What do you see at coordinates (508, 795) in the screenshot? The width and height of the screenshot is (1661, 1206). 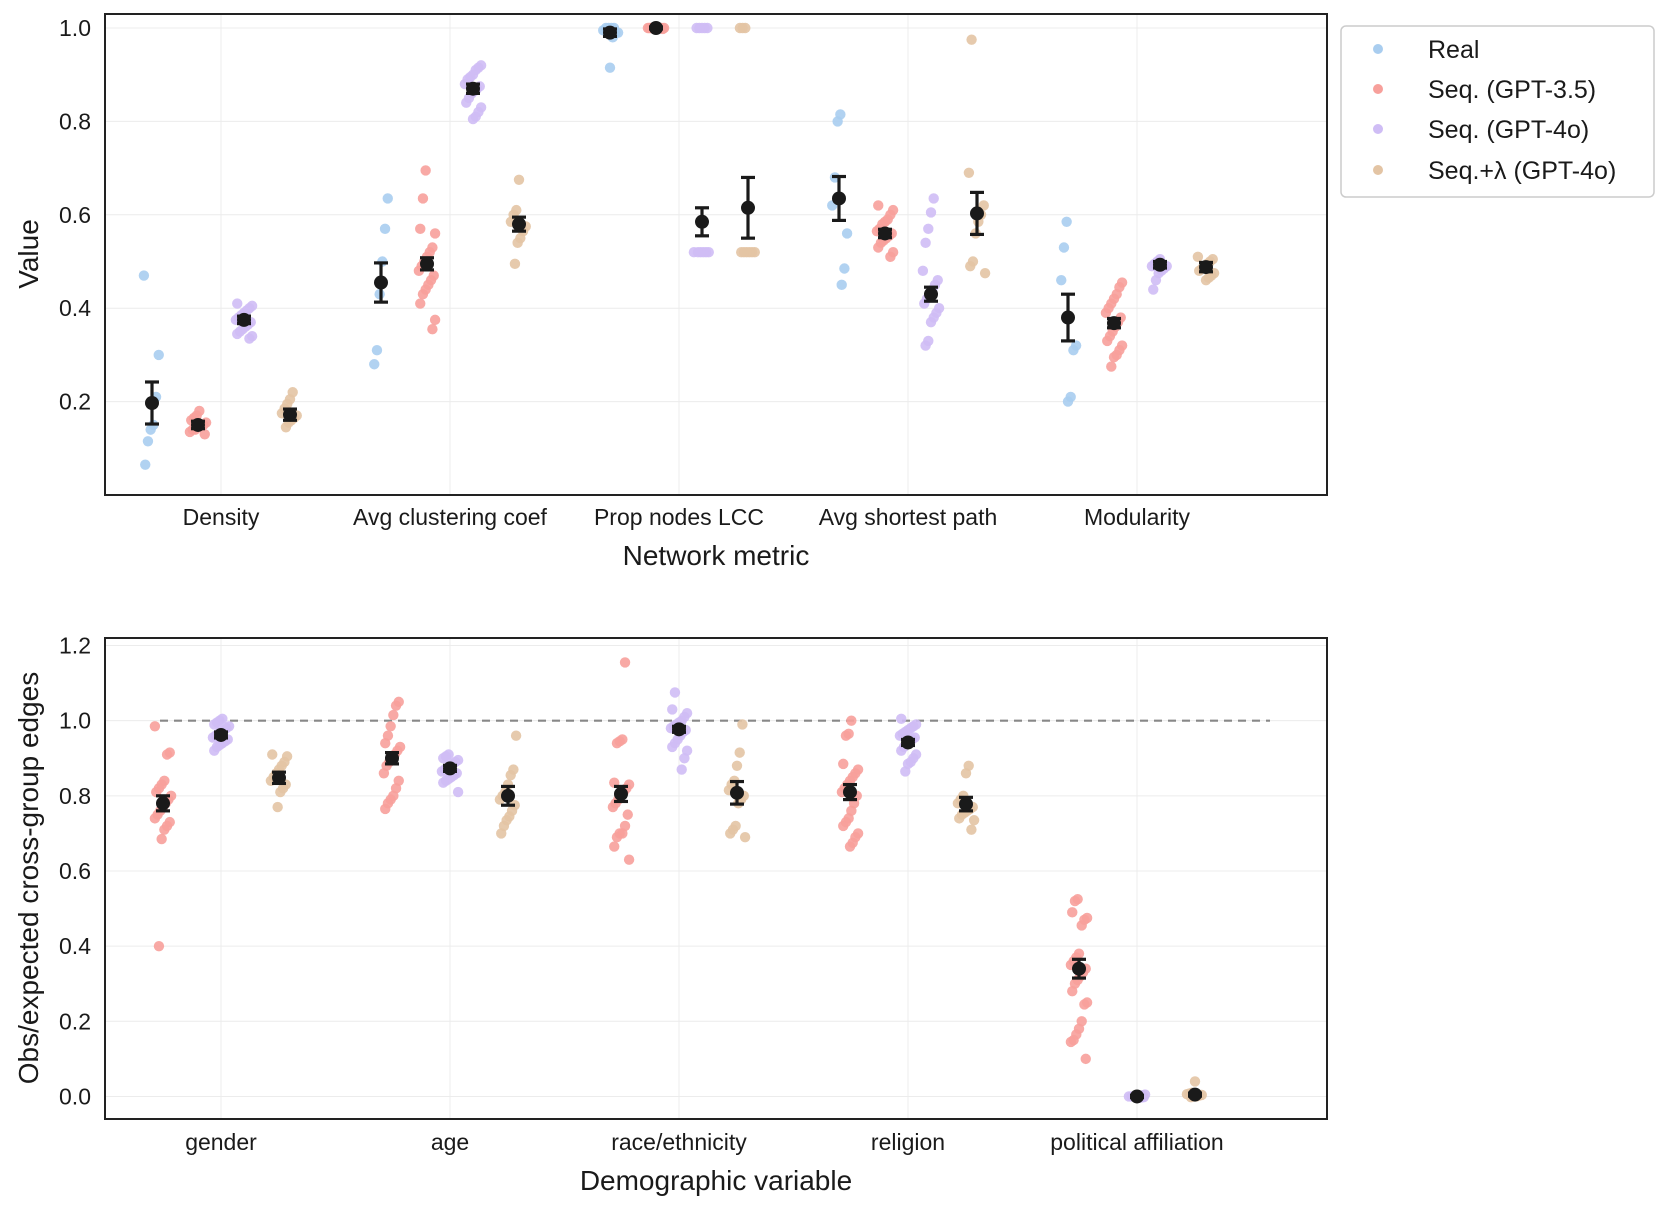 I see `mean-marker-seq-gpt-4o-age` at bounding box center [508, 795].